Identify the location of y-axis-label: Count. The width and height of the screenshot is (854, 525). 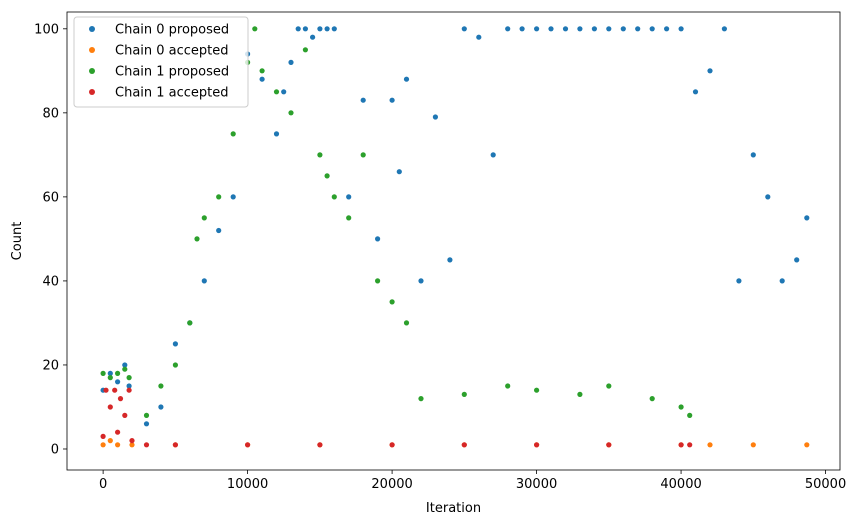
(17, 241).